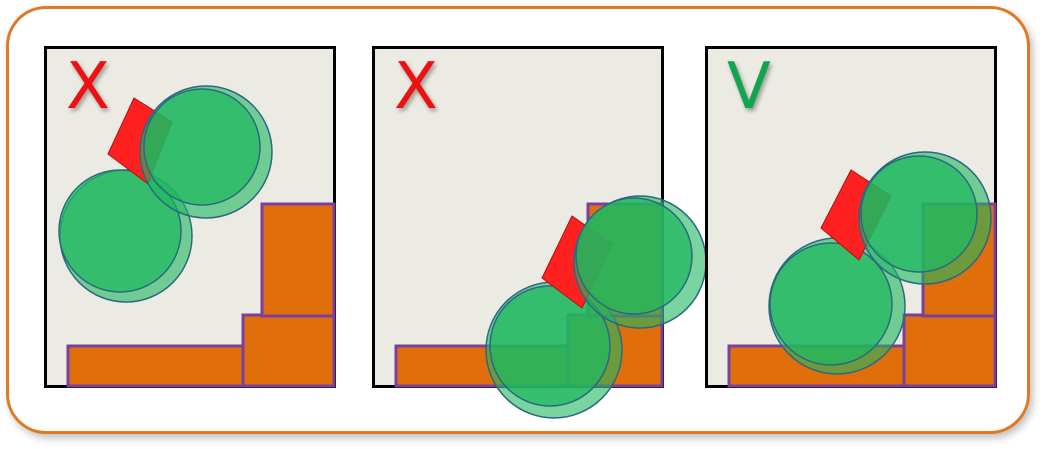  Describe the element at coordinates (749, 87) in the screenshot. I see `verdict-mark: V` at that location.